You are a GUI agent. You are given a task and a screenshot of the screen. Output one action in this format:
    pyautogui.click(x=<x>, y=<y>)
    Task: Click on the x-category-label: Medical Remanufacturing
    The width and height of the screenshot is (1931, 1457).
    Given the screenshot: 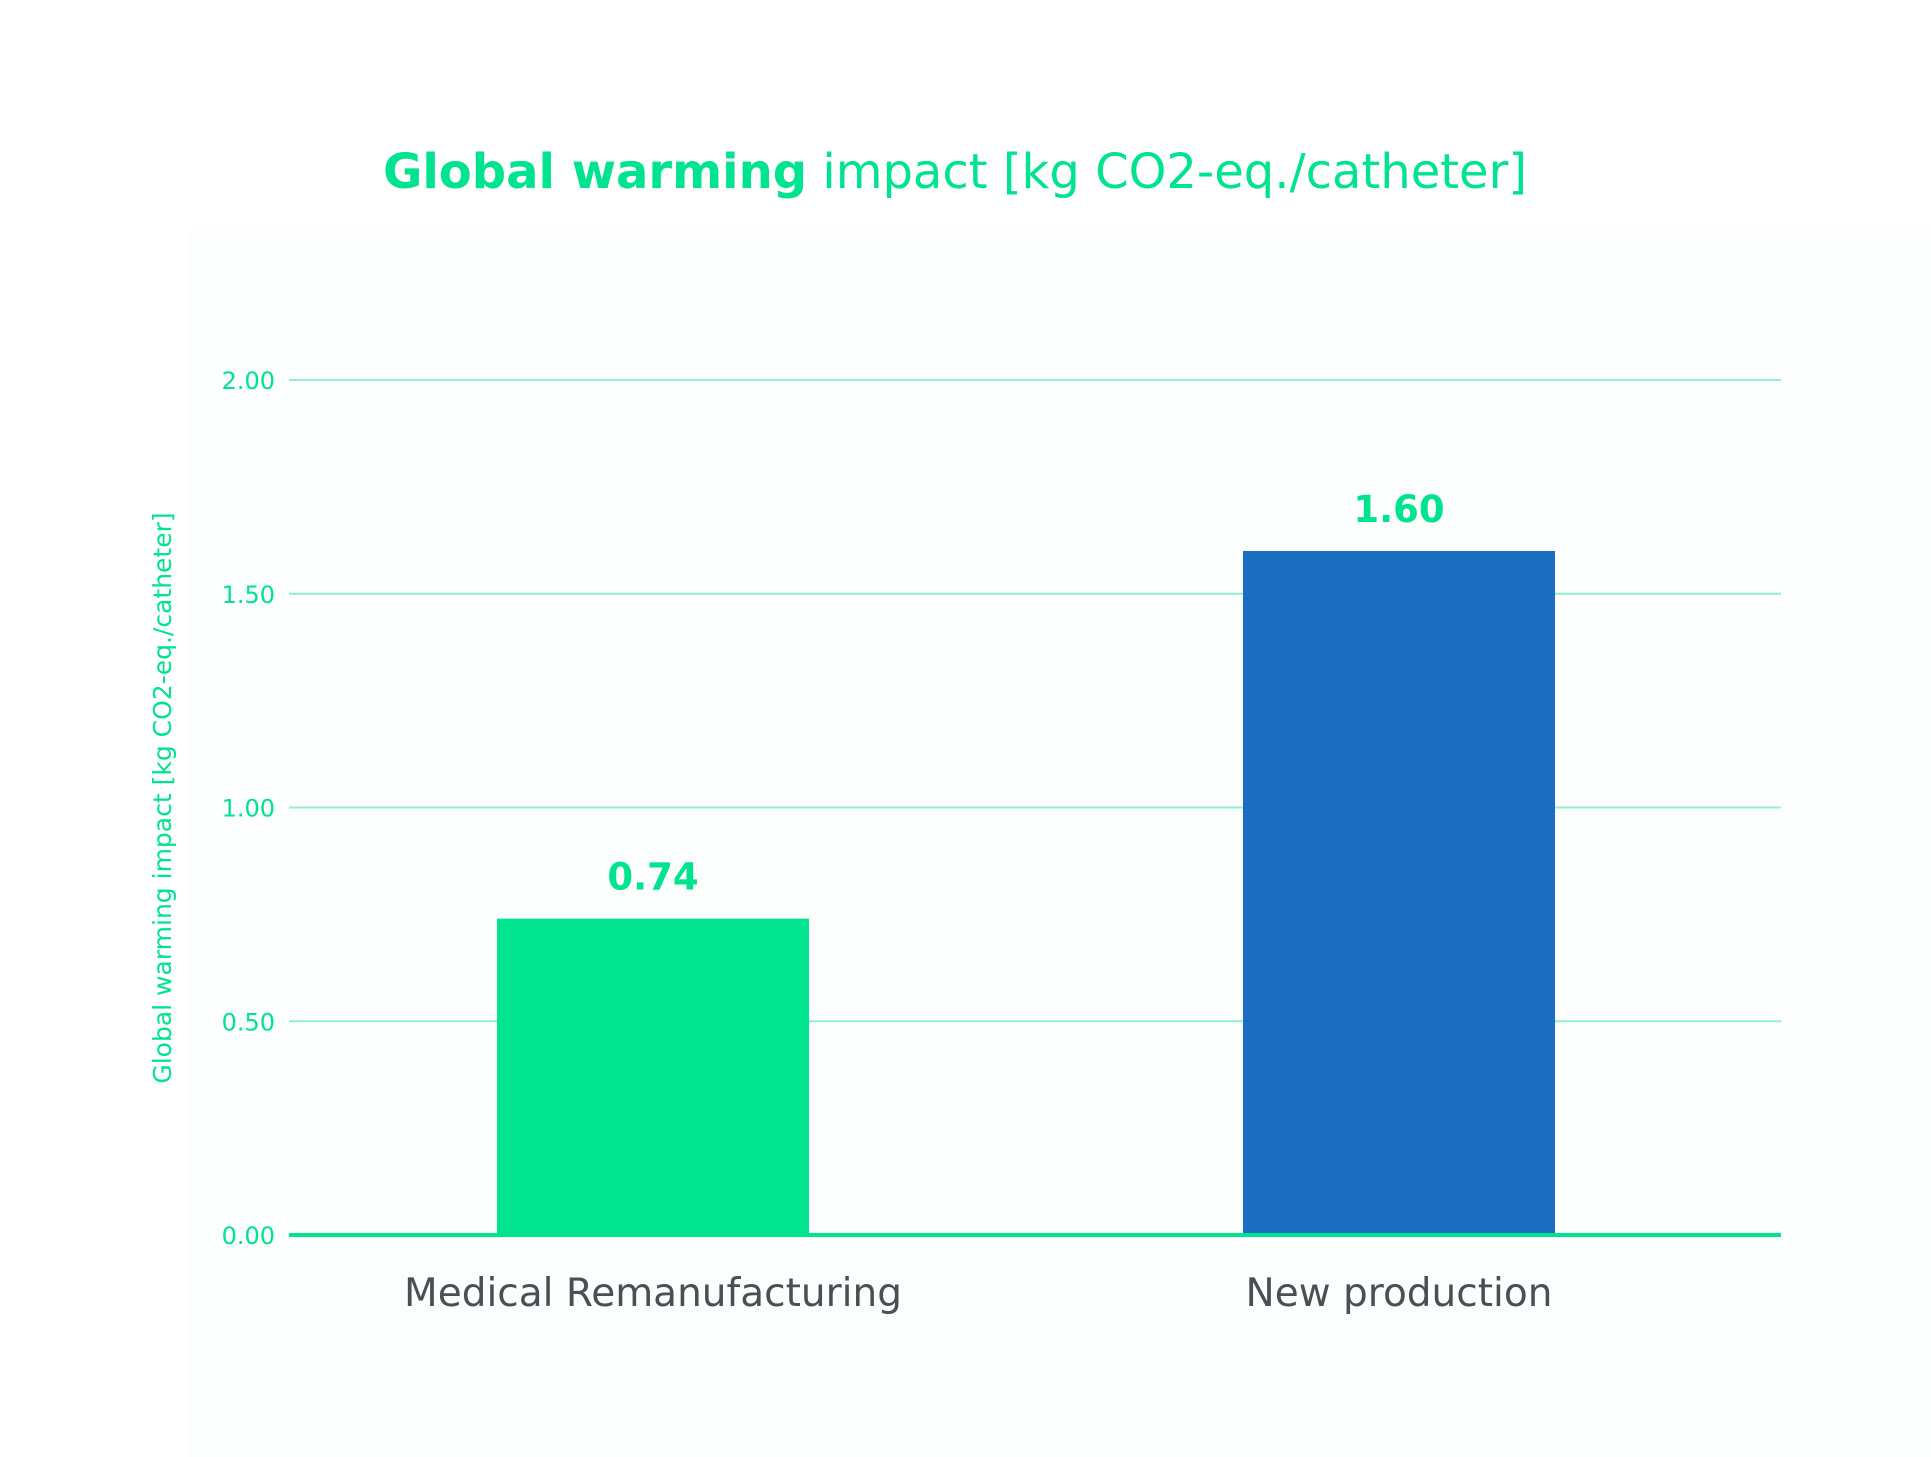 What is the action you would take?
    pyautogui.click(x=653, y=1293)
    